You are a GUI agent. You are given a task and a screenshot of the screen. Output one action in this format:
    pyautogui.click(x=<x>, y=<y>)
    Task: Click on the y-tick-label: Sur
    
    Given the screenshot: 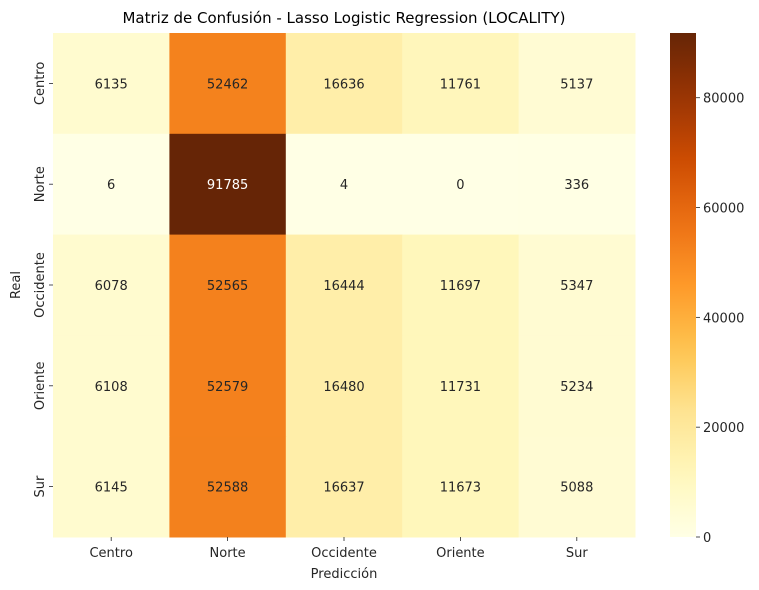 What is the action you would take?
    pyautogui.click(x=40, y=486)
    